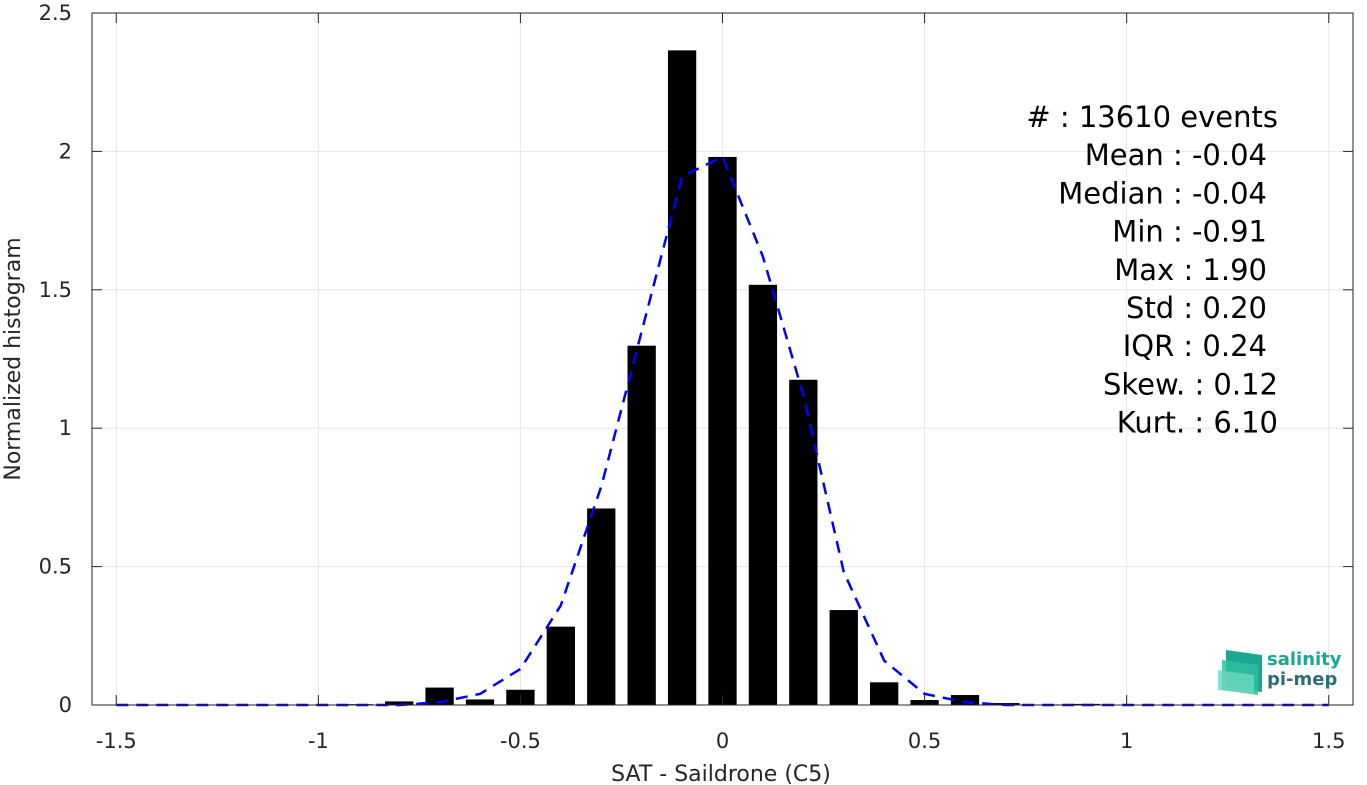 The width and height of the screenshot is (1367, 785). Describe the element at coordinates (13, 358) in the screenshot. I see `y-axis-label: Normalized histogram` at that location.